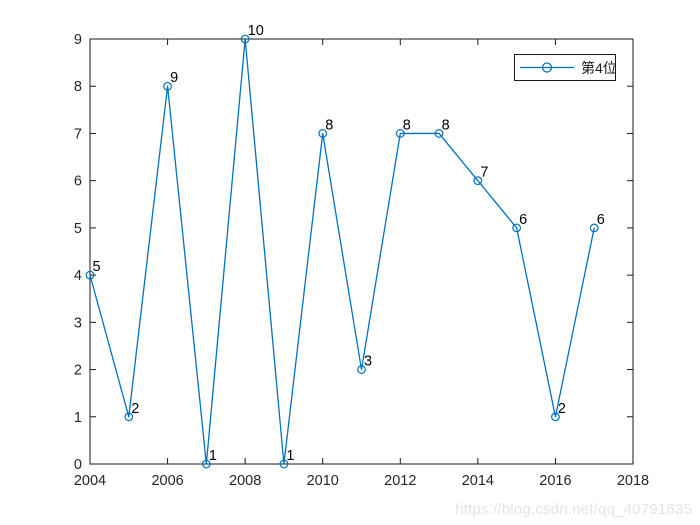  Describe the element at coordinates (97, 267) in the screenshot. I see `data-point-label: 5` at that location.